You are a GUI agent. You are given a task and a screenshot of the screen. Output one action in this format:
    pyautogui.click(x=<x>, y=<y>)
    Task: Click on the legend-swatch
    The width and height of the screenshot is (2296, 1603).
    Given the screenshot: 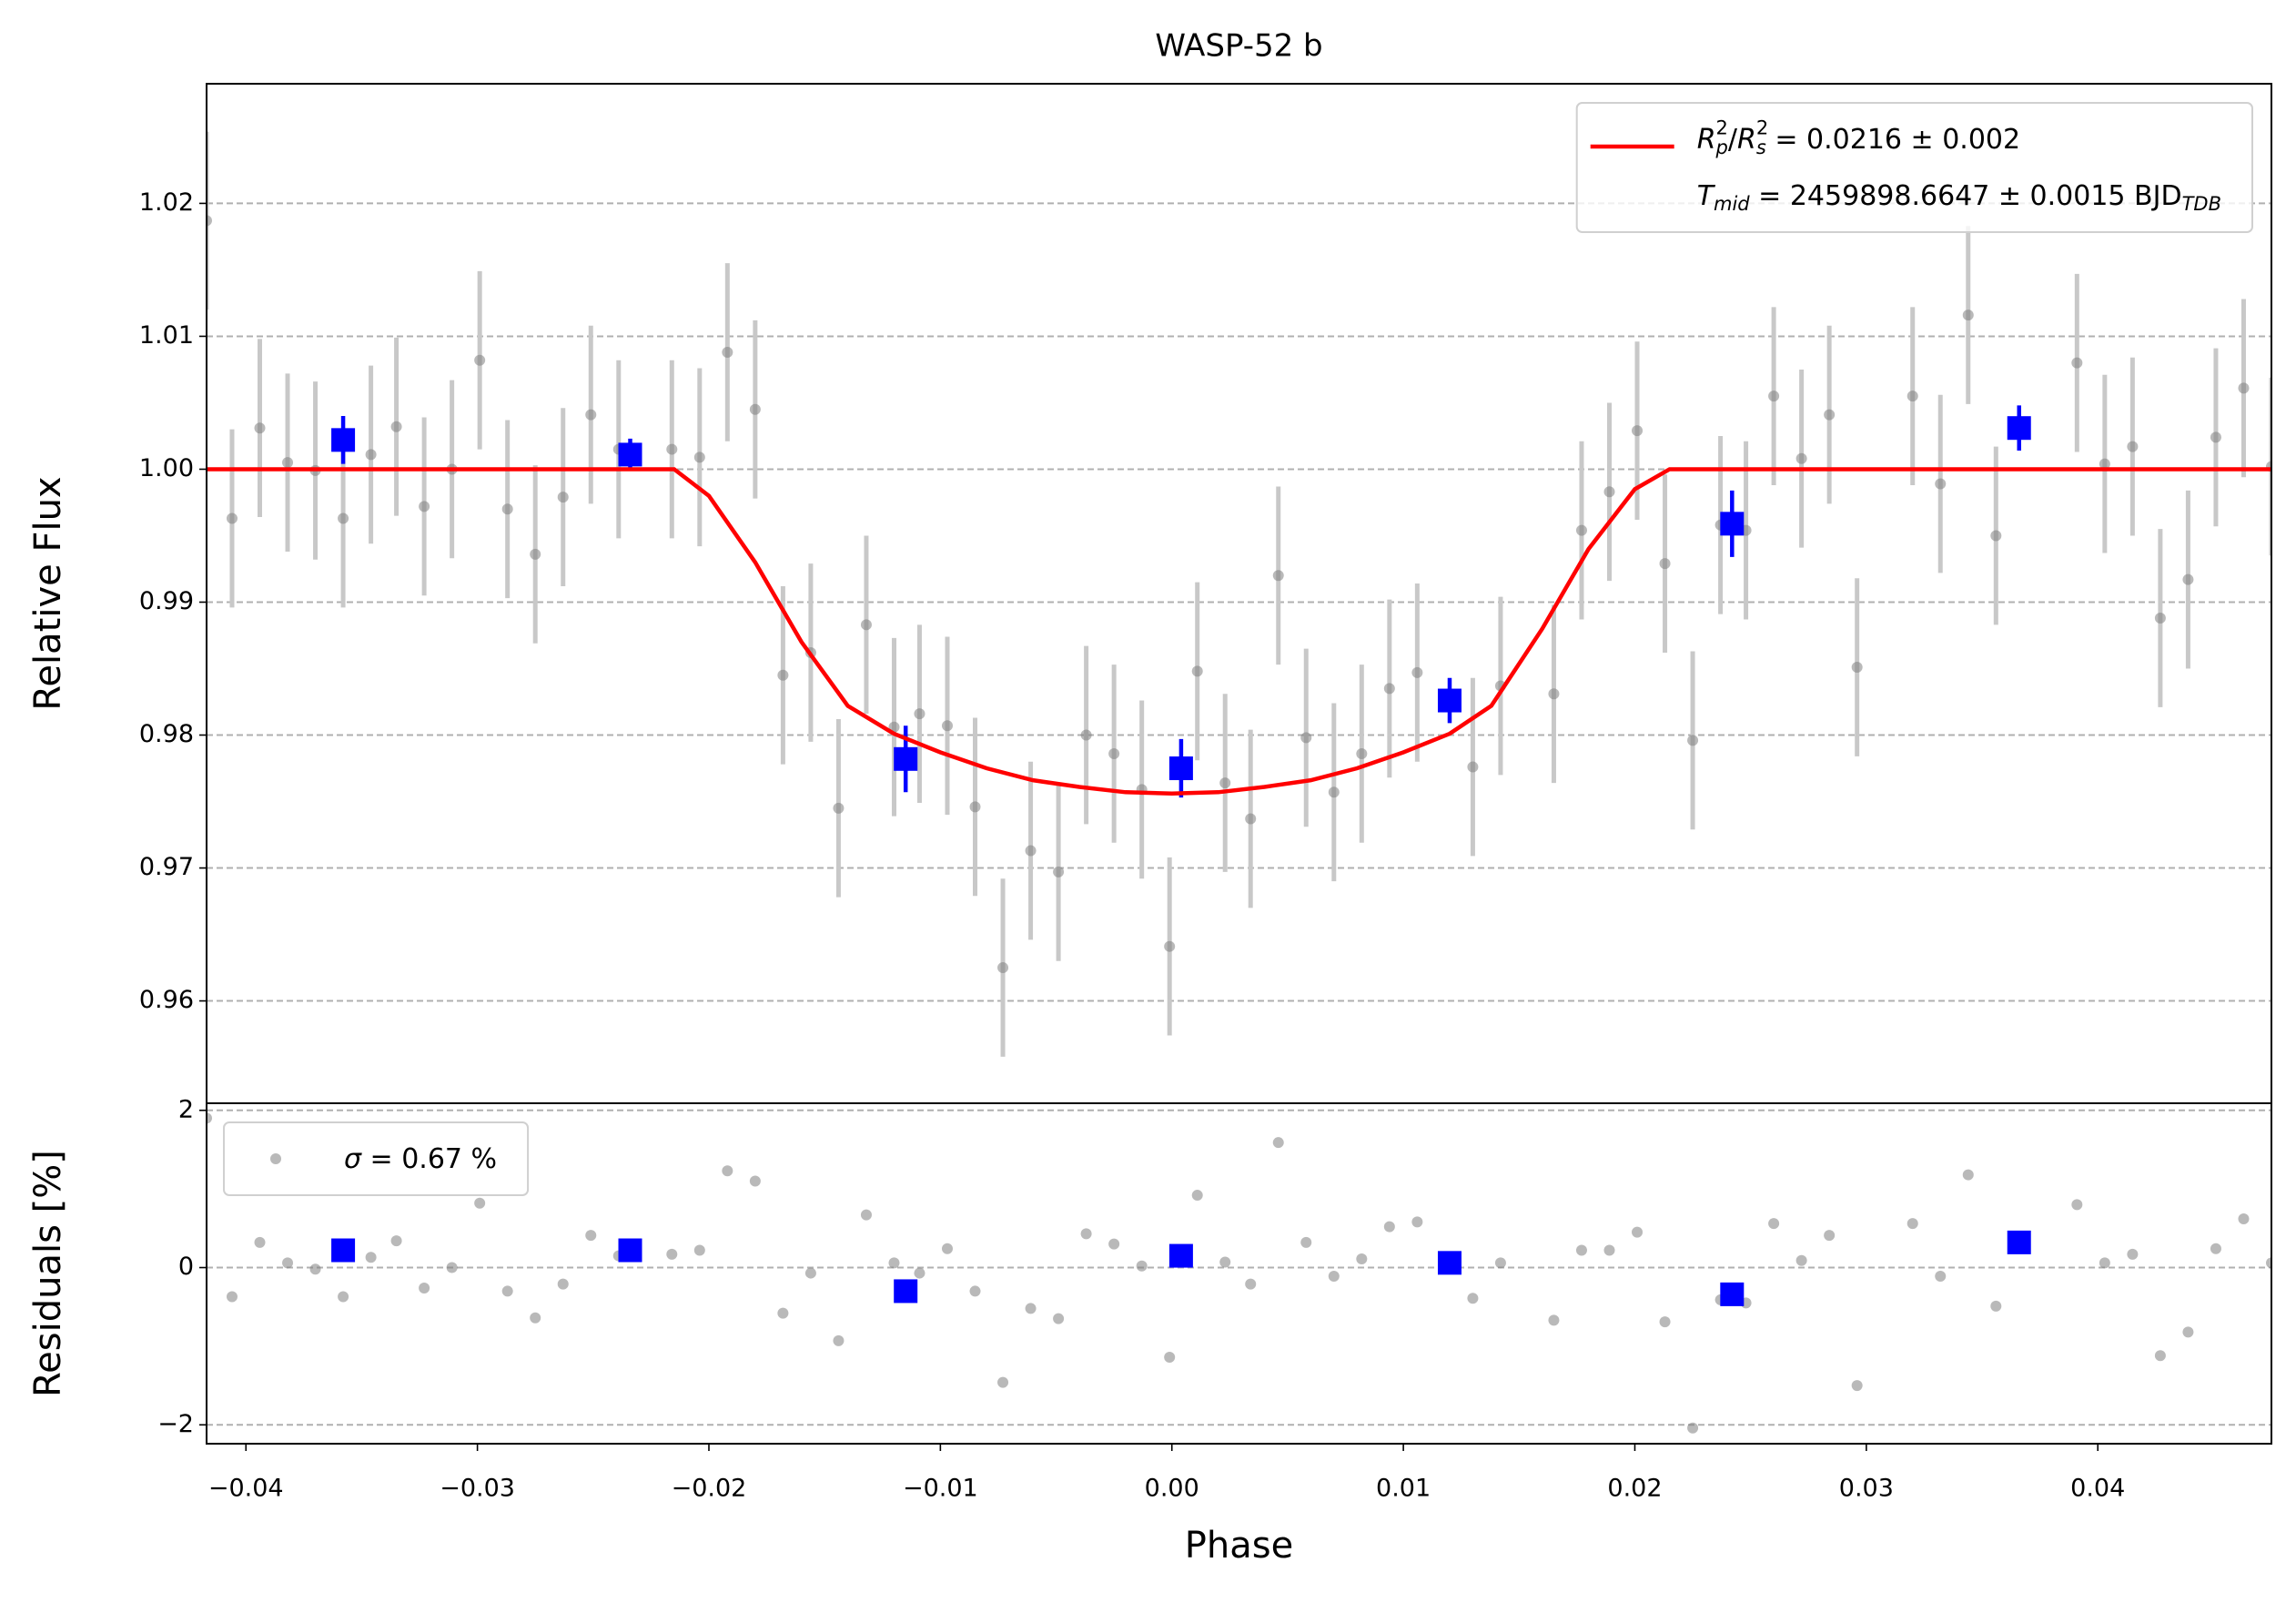 What is the action you would take?
    pyautogui.click(x=275, y=1158)
    